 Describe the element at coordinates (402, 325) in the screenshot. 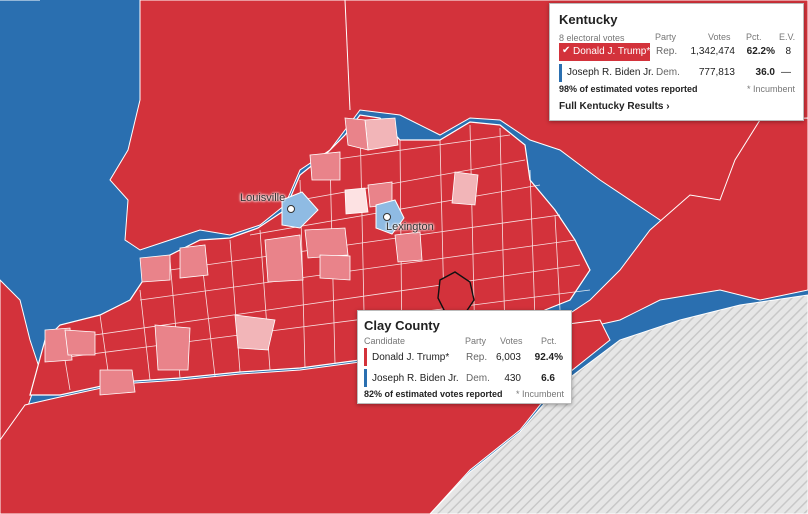

I see `county-title: Clay County` at that location.